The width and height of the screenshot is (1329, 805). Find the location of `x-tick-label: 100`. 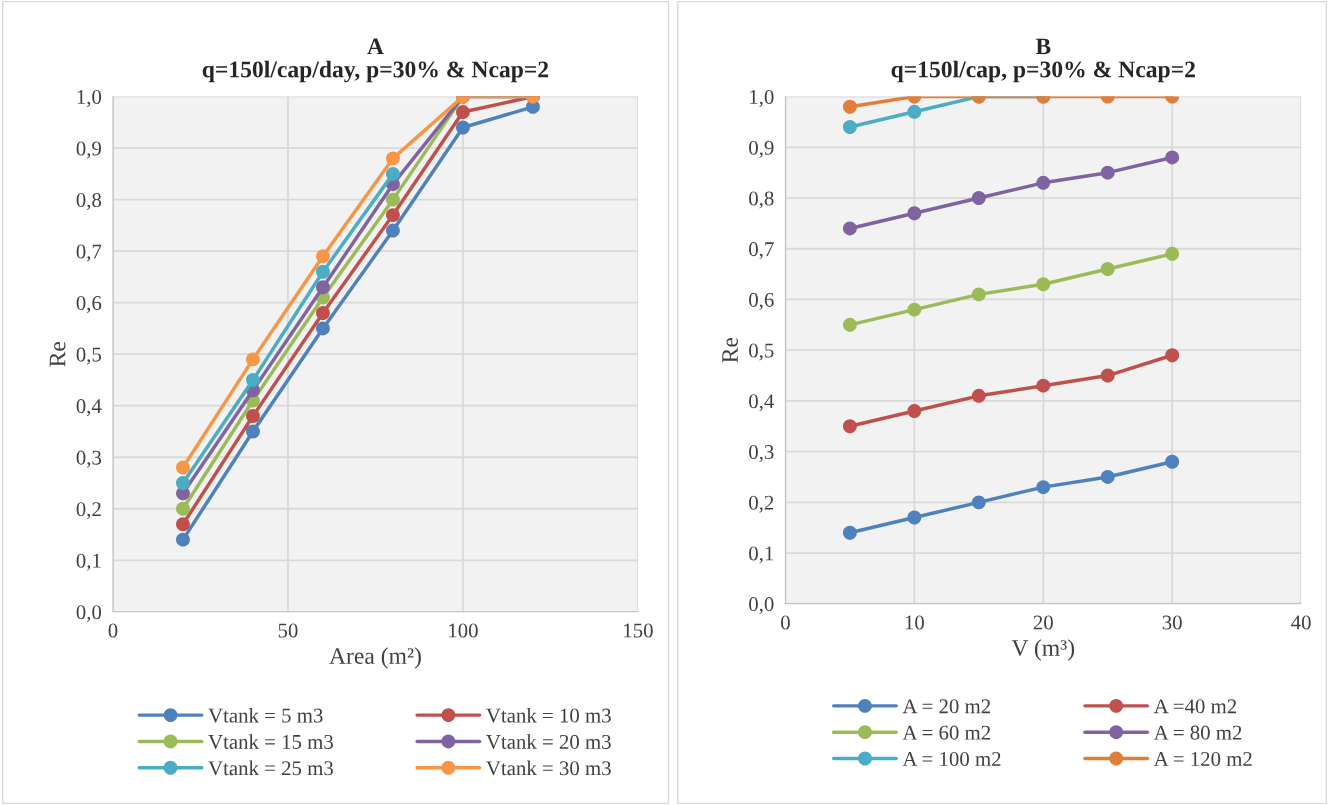

x-tick-label: 100 is located at coordinates (463, 630).